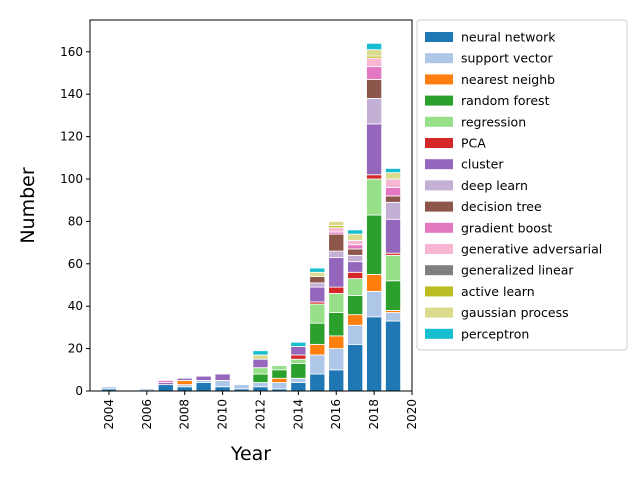 Image resolution: width=640 pixels, height=480 pixels. Describe the element at coordinates (298, 414) in the screenshot. I see `x-tick-label: 2014` at that location.